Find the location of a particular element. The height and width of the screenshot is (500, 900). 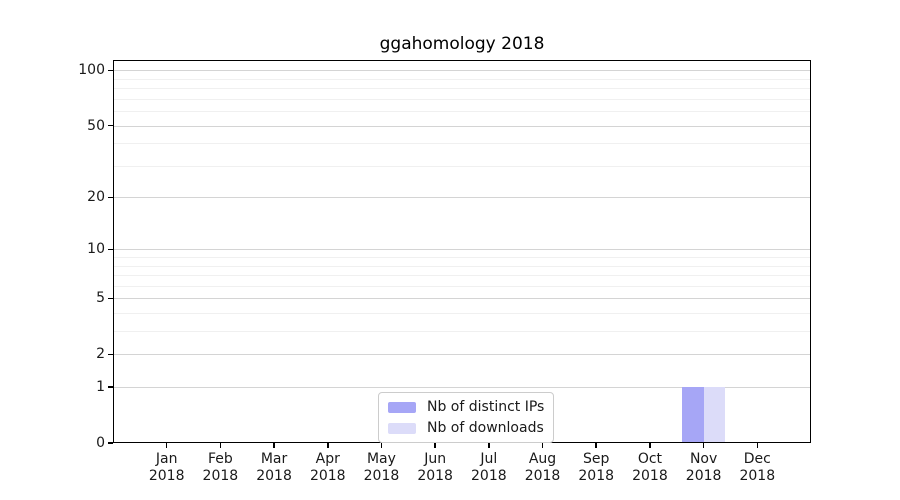

legend-swatch-distinct-ips-icon is located at coordinates (402, 407).